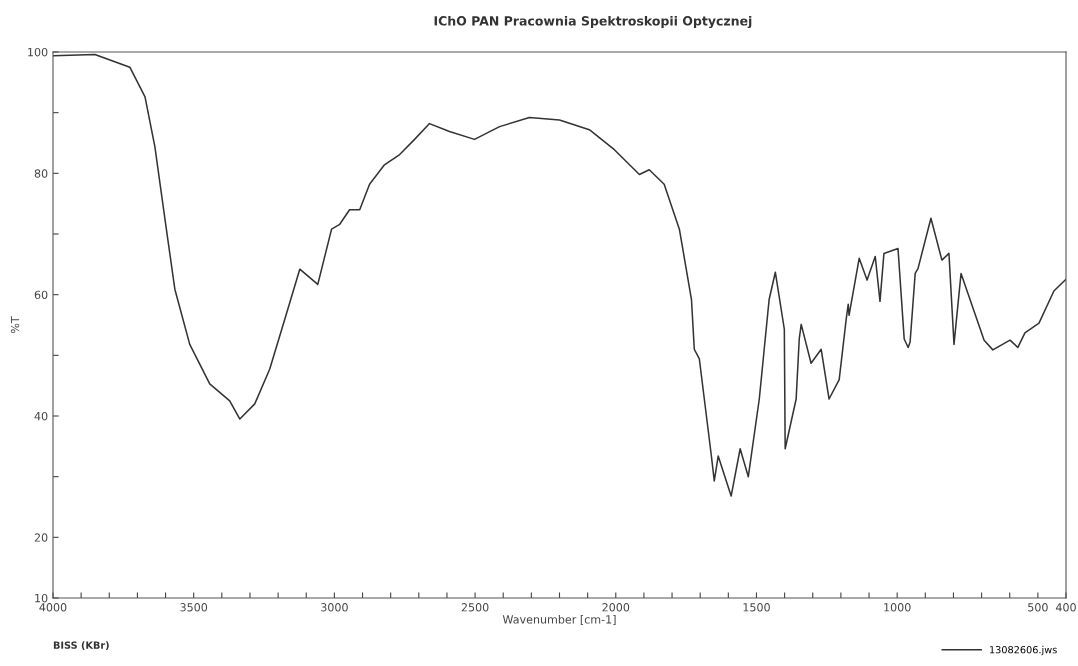 This screenshot has height=666, width=1078. Describe the element at coordinates (475, 607) in the screenshot. I see `x-tick-label: 2500` at that location.